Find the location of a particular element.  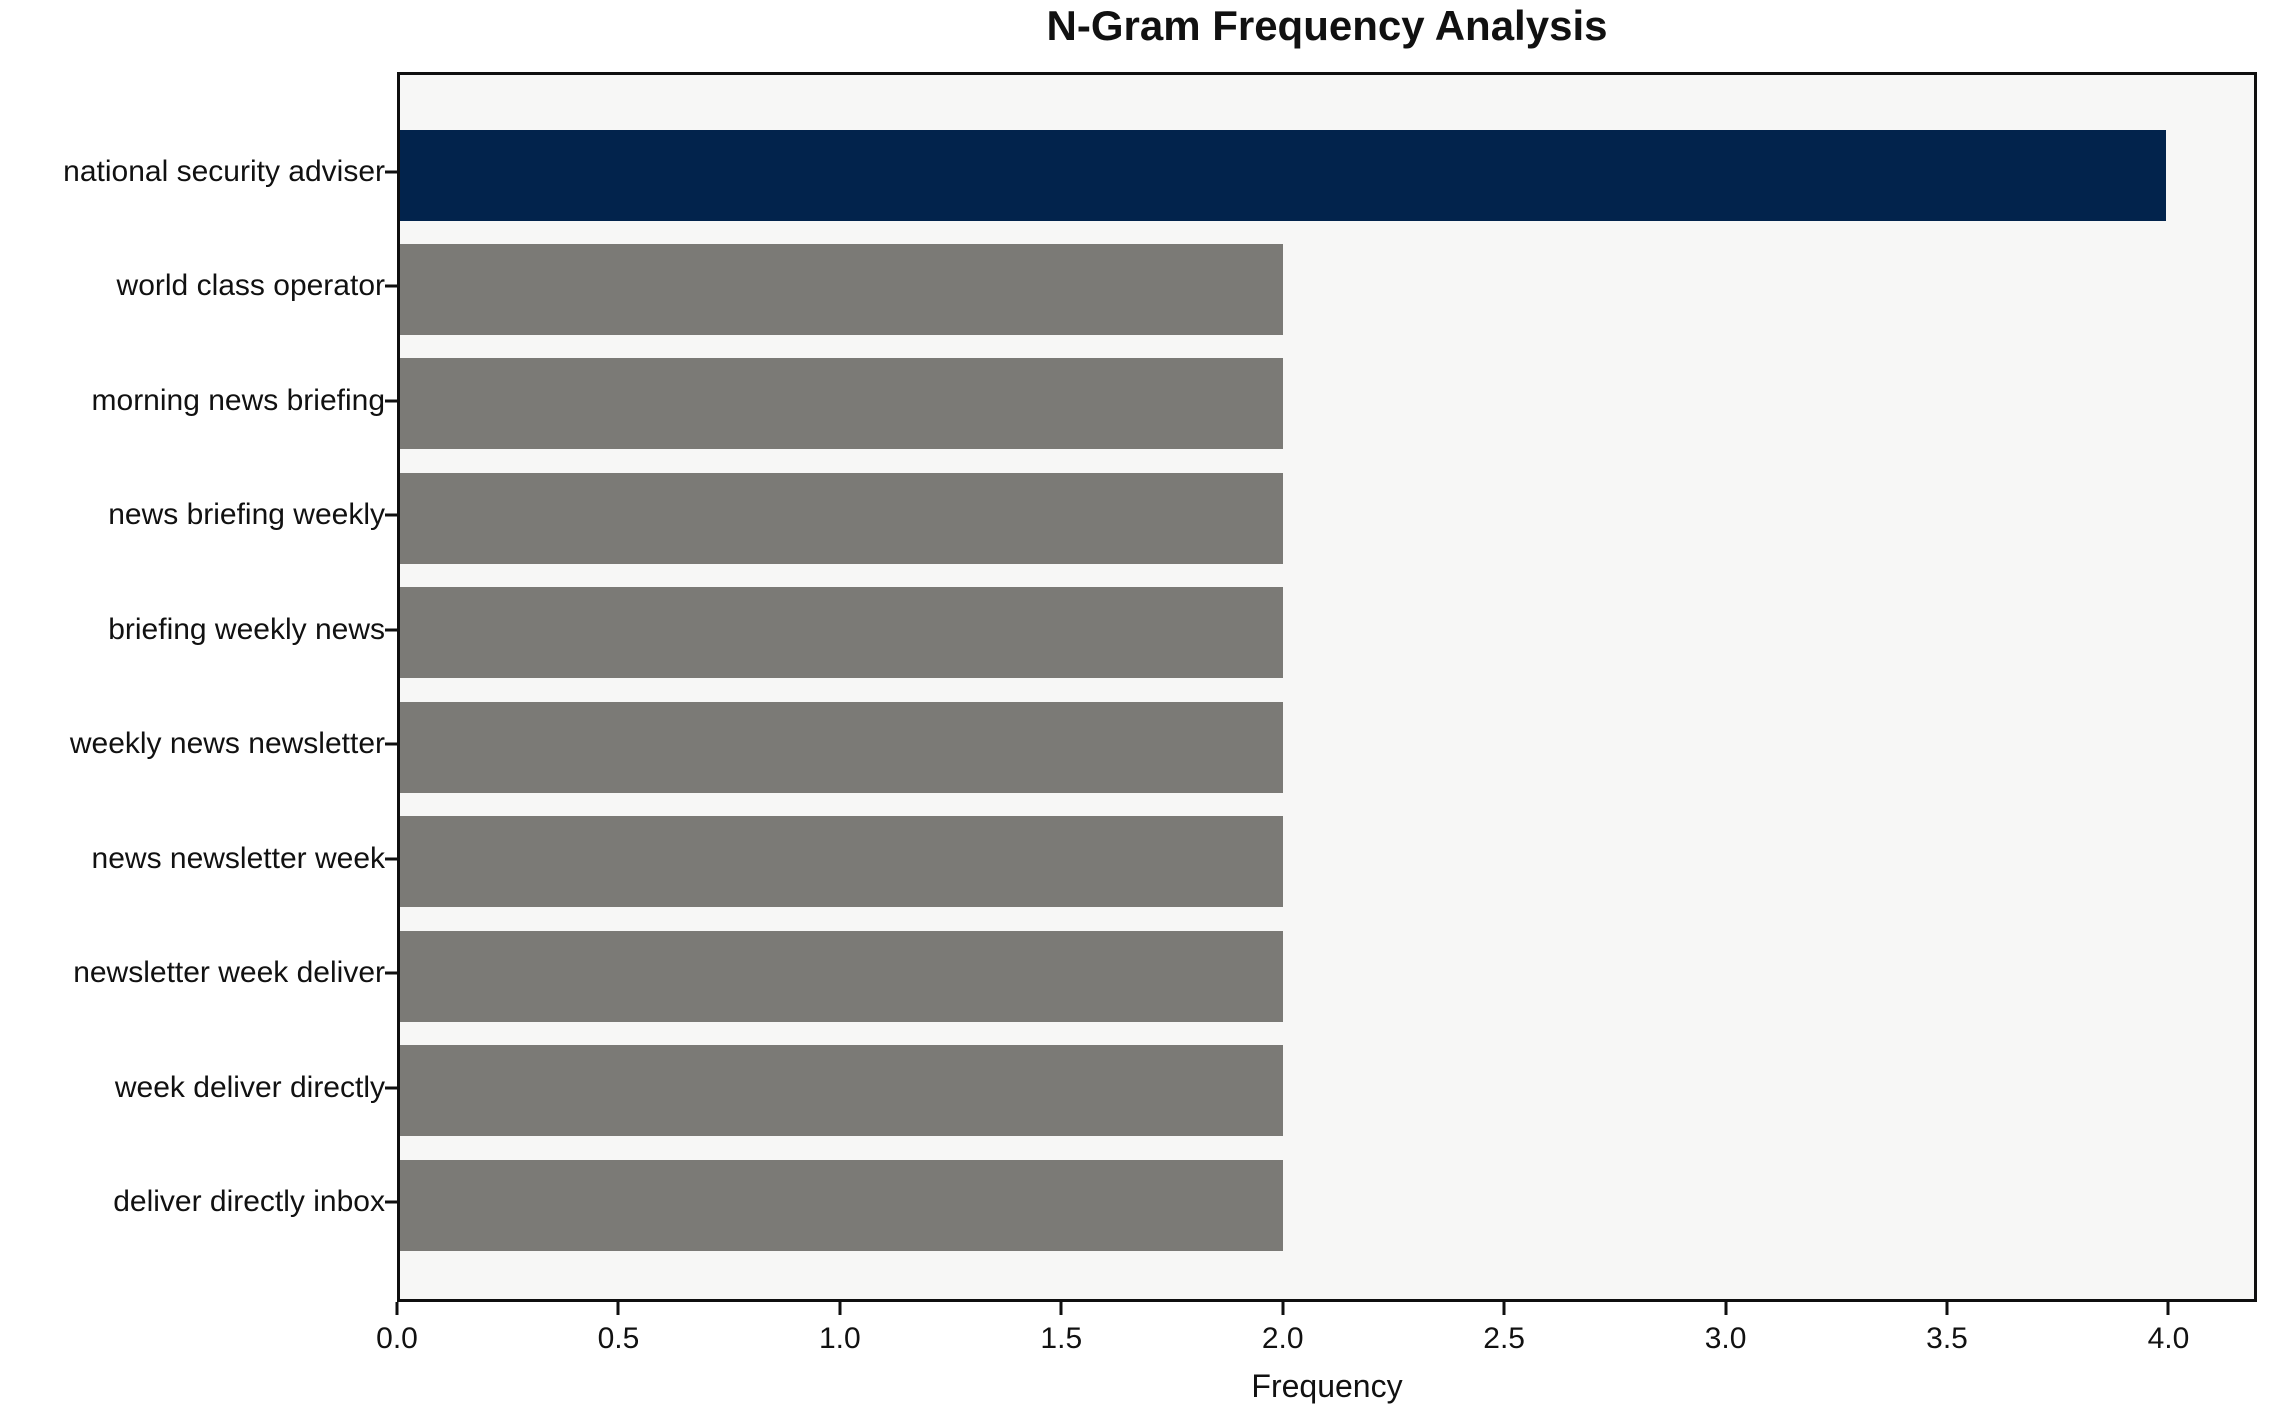

x-tick-label: 1.0 is located at coordinates (839, 1338).